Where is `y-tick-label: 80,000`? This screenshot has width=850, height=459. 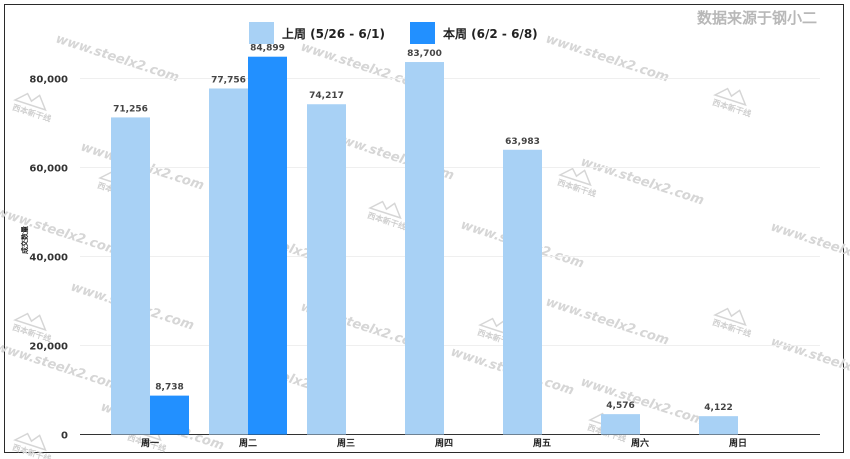 y-tick-label: 80,000 is located at coordinates (48, 80).